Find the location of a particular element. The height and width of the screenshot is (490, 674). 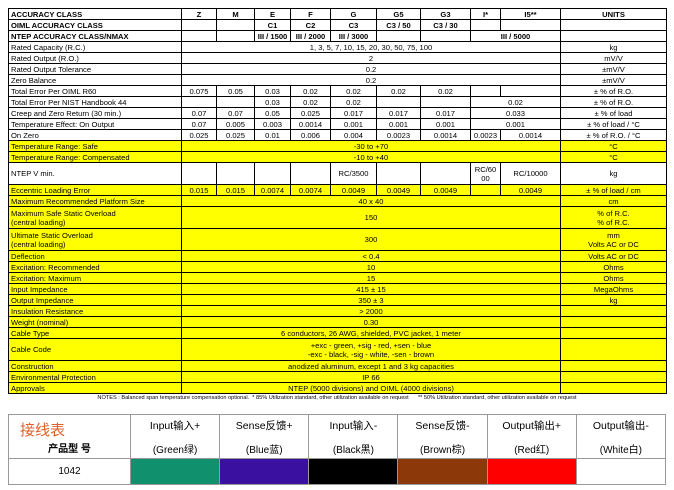

spec-row: Excitation: Recommended 10 Ohms is located at coordinates (337, 267).